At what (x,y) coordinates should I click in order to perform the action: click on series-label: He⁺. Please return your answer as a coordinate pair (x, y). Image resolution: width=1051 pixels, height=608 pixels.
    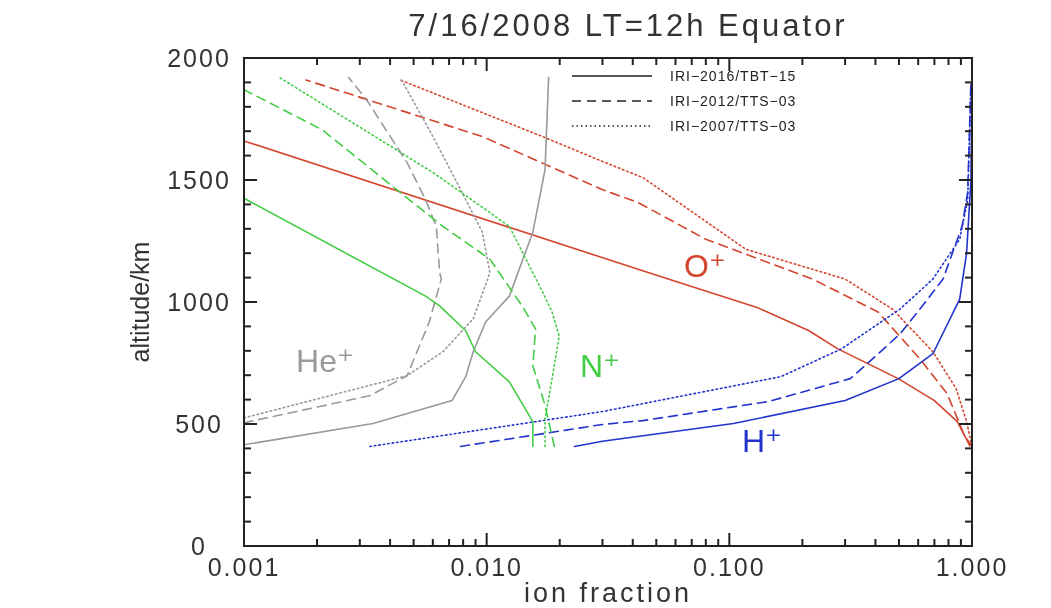
    Looking at the image, I should click on (325, 361).